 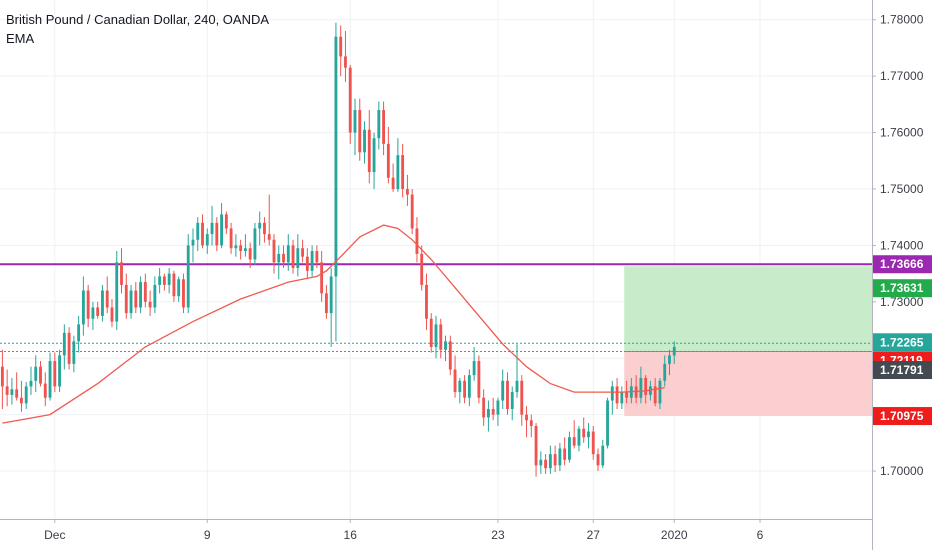 I want to click on price-tick-label: 1.74000, so click(x=902, y=245).